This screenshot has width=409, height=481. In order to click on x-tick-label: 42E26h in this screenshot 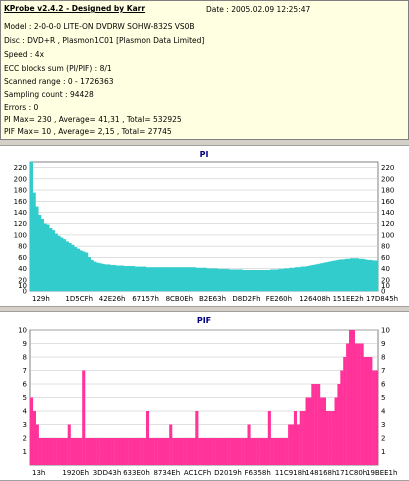, I will do `click(112, 299)`.